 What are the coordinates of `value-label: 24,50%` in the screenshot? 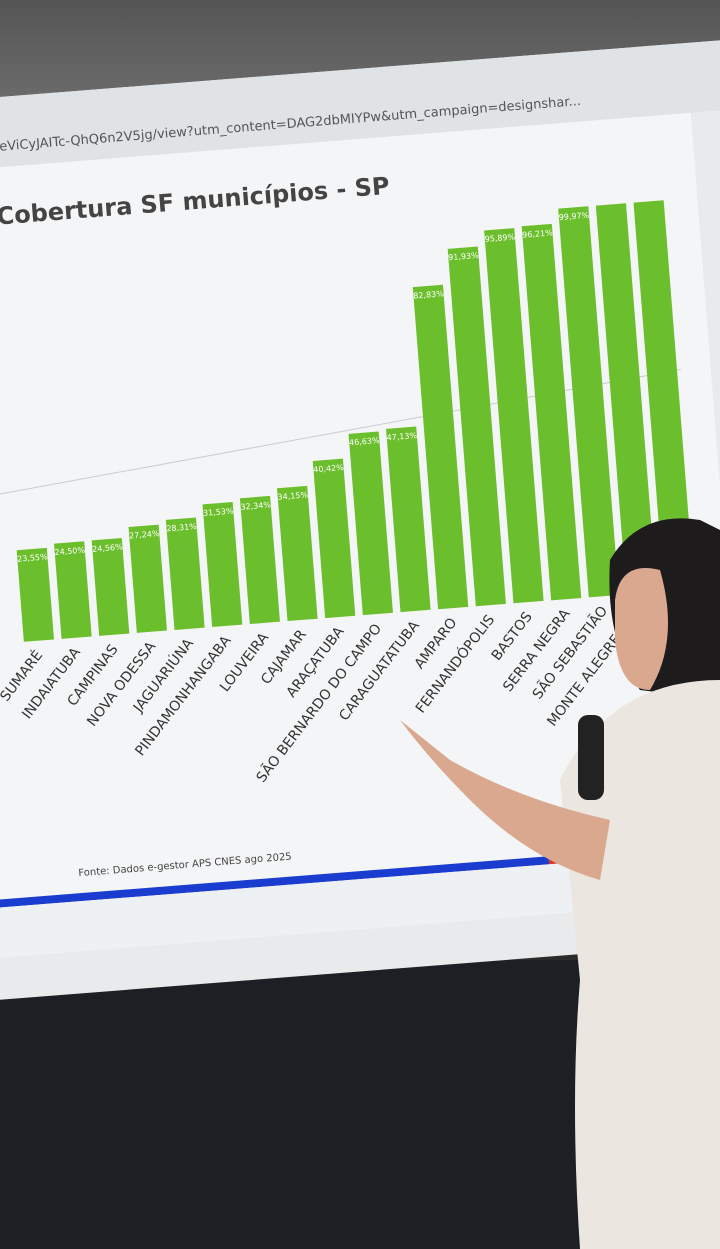 It's located at (70, 551).